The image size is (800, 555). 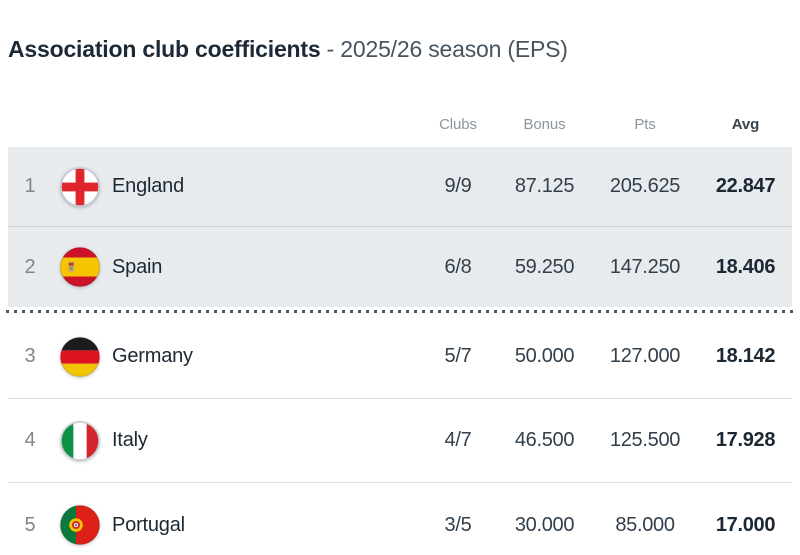 What do you see at coordinates (78, 267) in the screenshot?
I see `spain-flag-icon` at bounding box center [78, 267].